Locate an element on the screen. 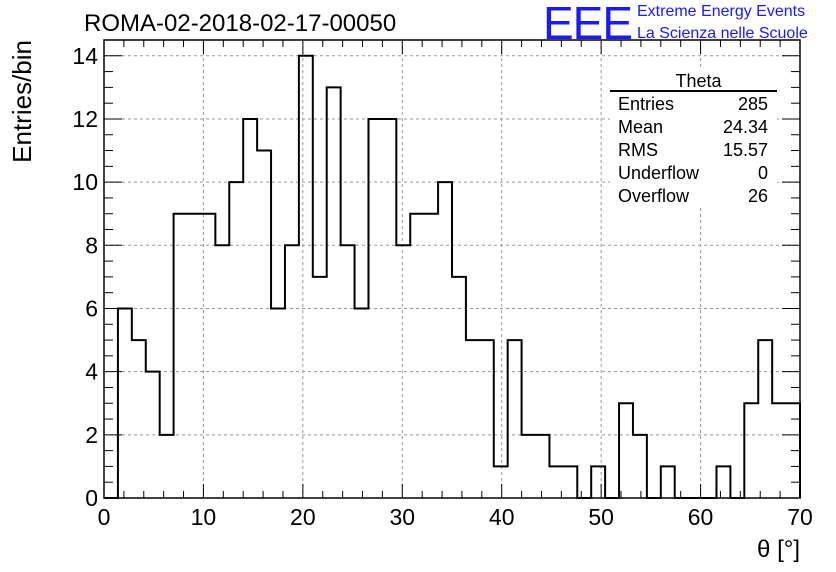 The height and width of the screenshot is (572, 836). stats-row-label: Underflow is located at coordinates (659, 173).